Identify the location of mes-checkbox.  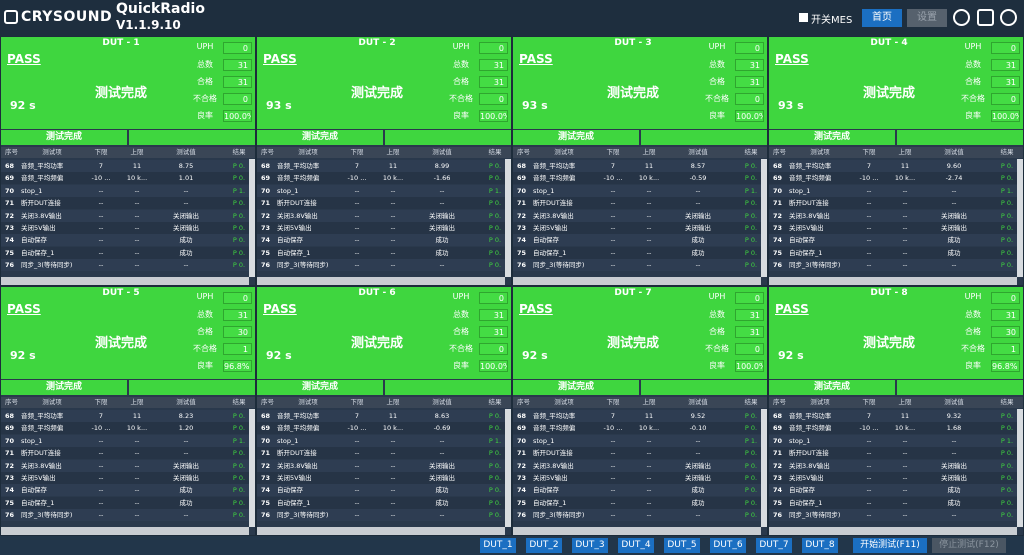
(803, 17).